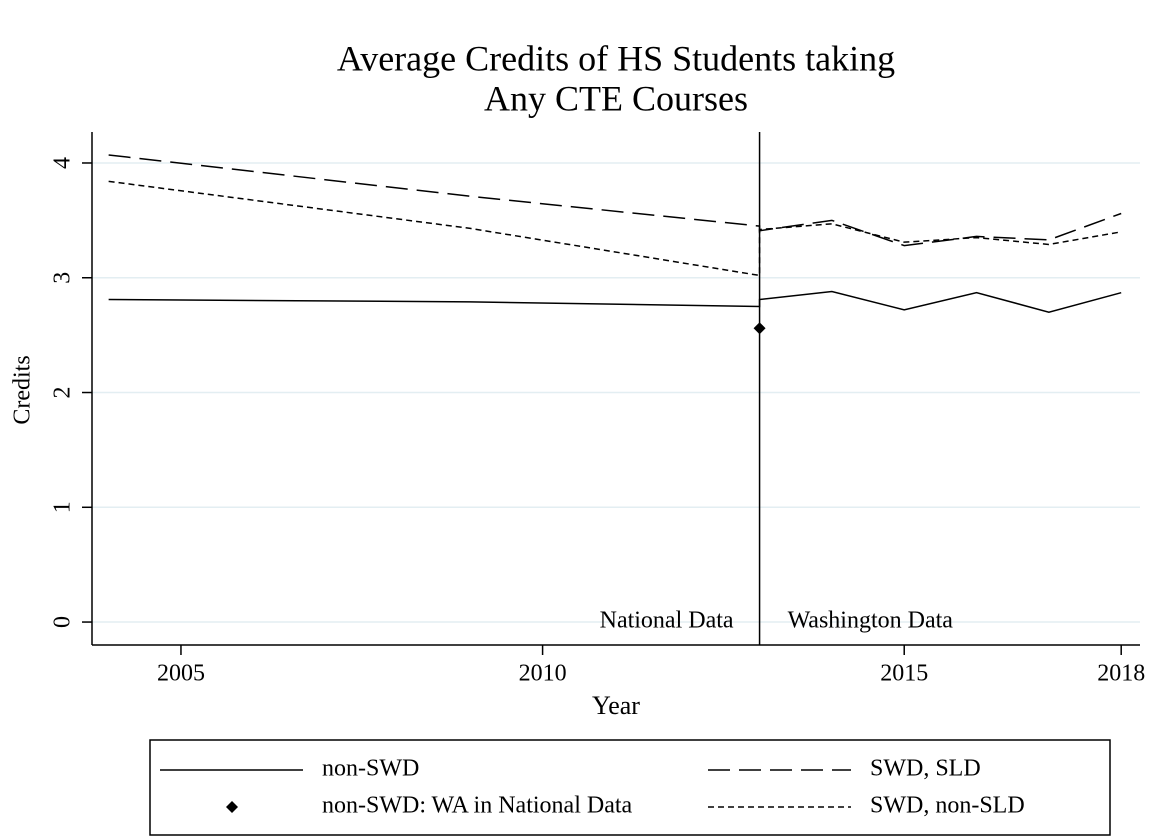 The image size is (1172, 840). I want to click on annotation: Washington Data, so click(871, 621).